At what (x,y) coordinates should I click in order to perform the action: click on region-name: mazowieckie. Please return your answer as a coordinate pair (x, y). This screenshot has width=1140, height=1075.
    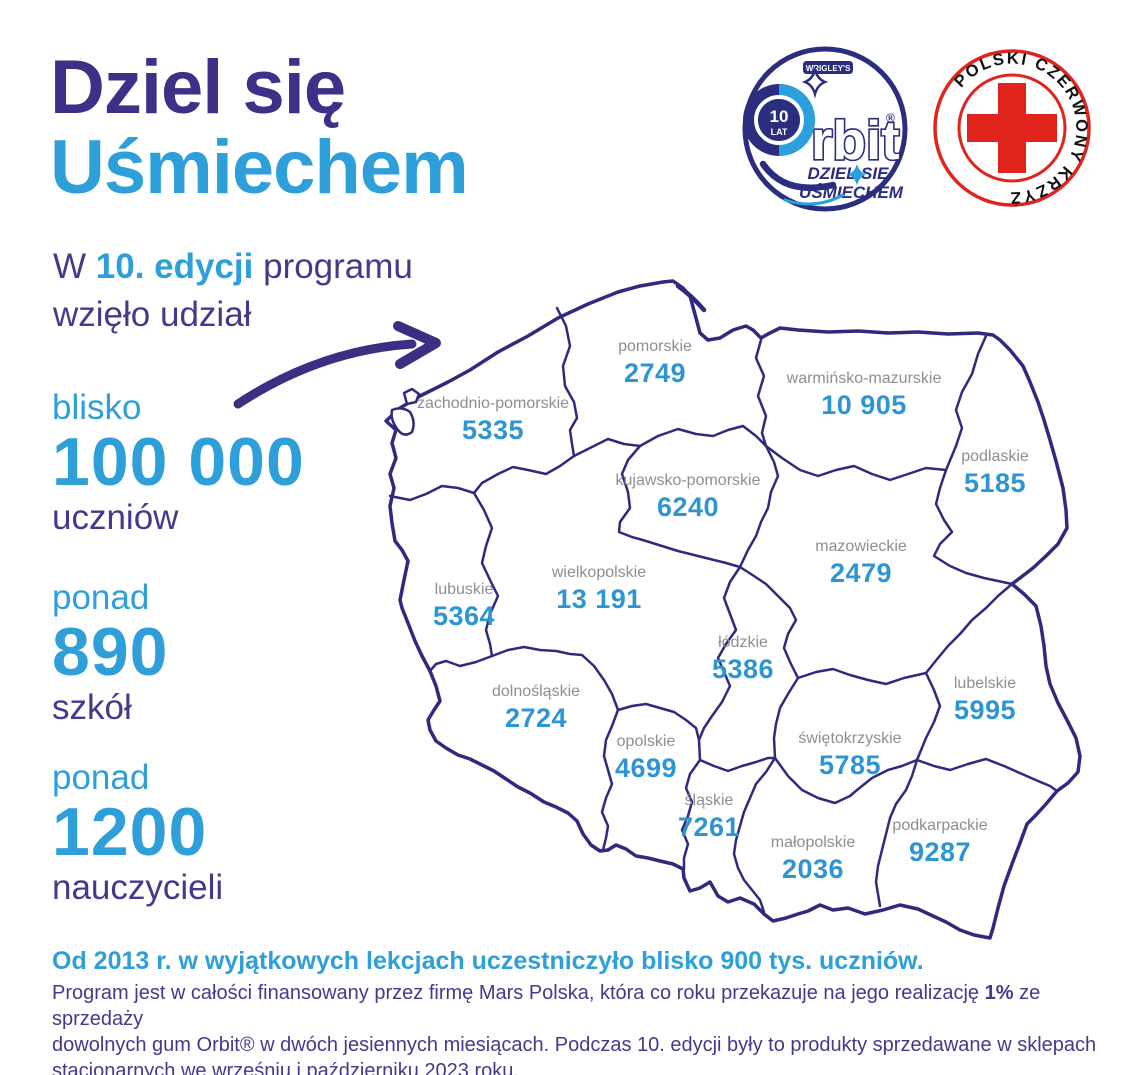
    Looking at the image, I should click on (861, 546).